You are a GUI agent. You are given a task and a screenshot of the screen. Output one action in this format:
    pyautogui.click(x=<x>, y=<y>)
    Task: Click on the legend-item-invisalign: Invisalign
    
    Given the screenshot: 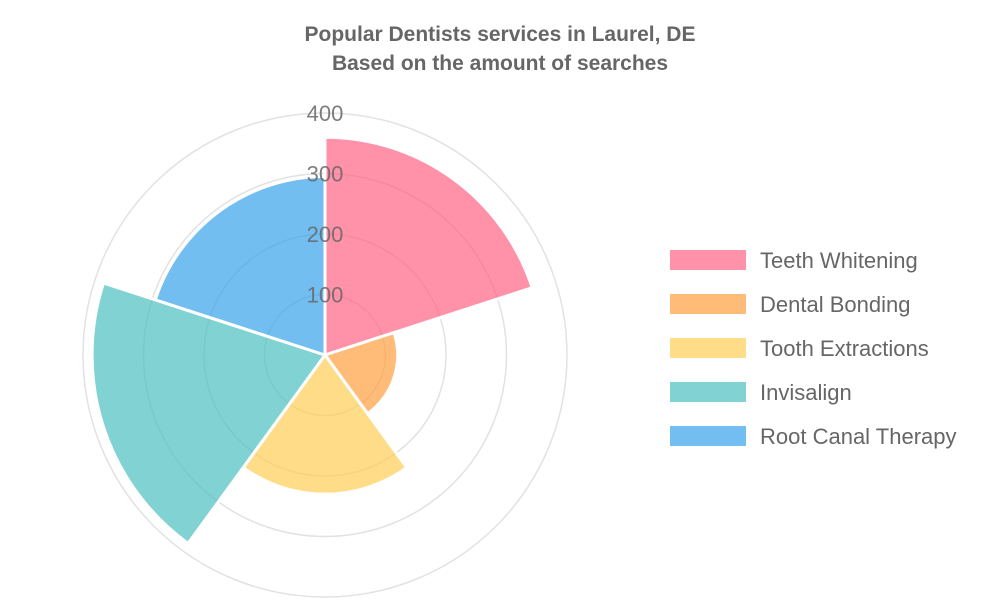 What is the action you would take?
    pyautogui.click(x=761, y=392)
    